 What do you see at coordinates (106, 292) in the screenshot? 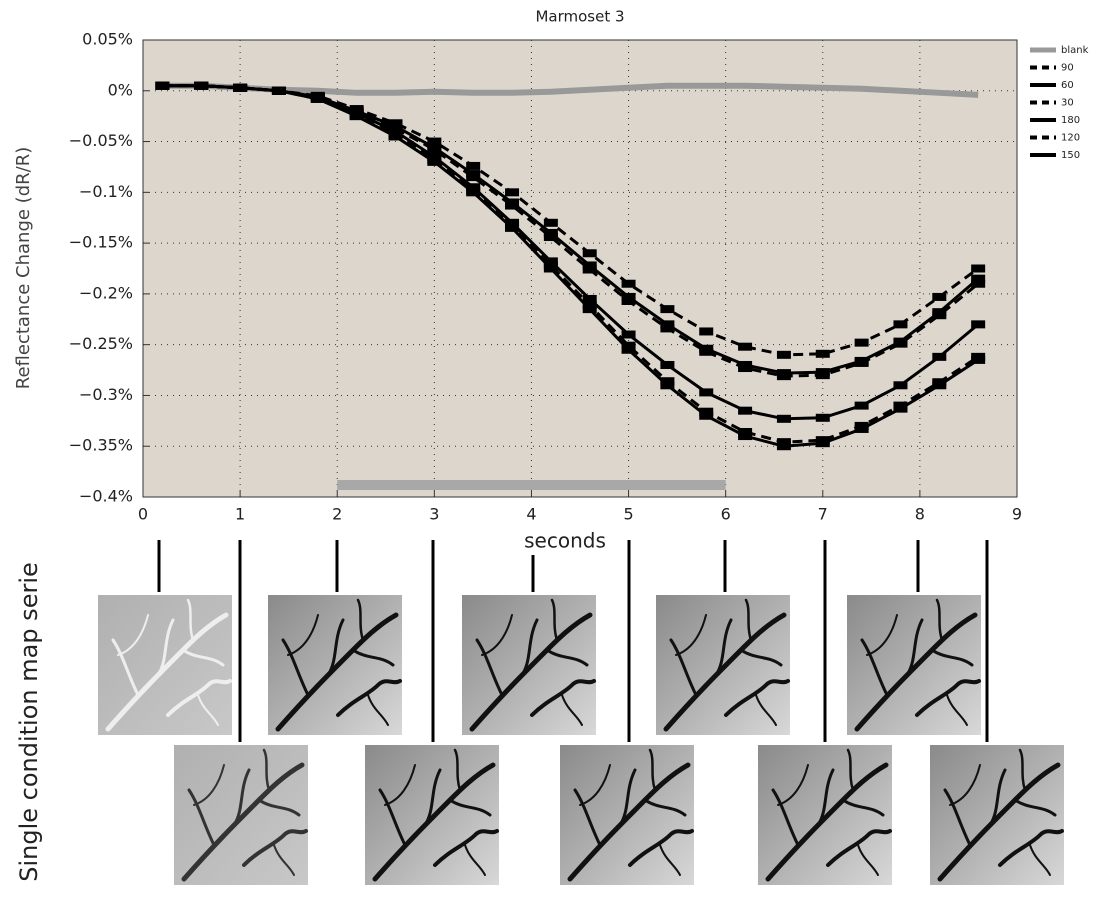
I see `y-tick-label: −0.2%` at bounding box center [106, 292].